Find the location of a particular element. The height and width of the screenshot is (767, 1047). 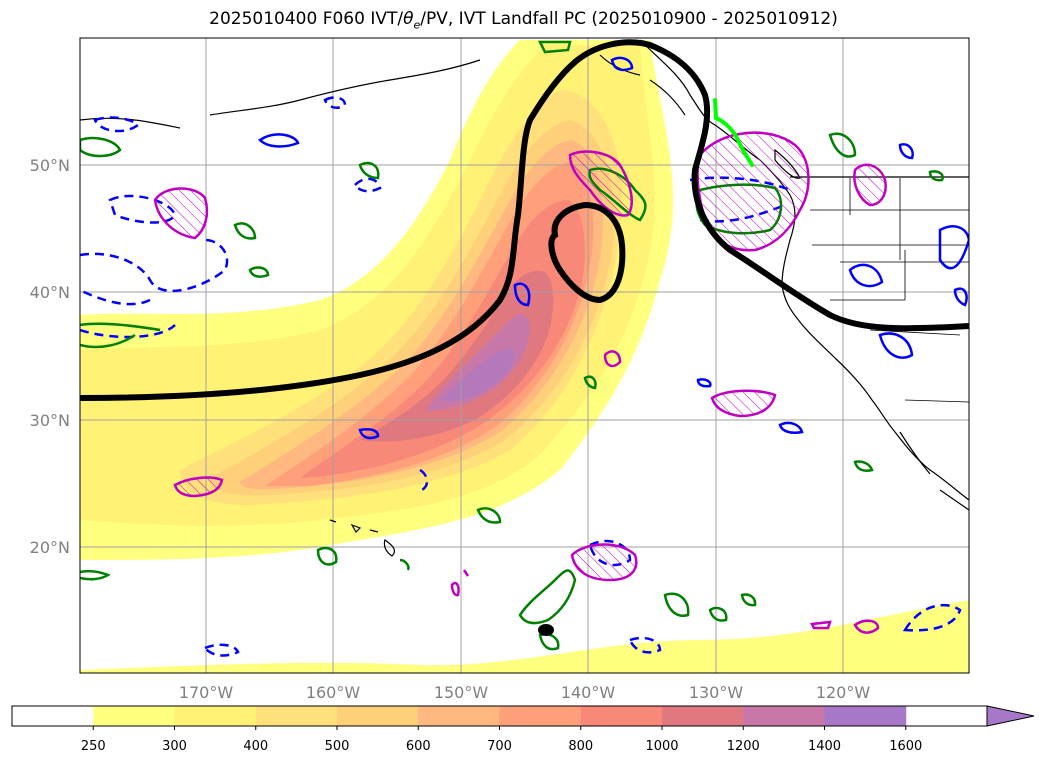

colorbar-label: 800 is located at coordinates (580, 746).